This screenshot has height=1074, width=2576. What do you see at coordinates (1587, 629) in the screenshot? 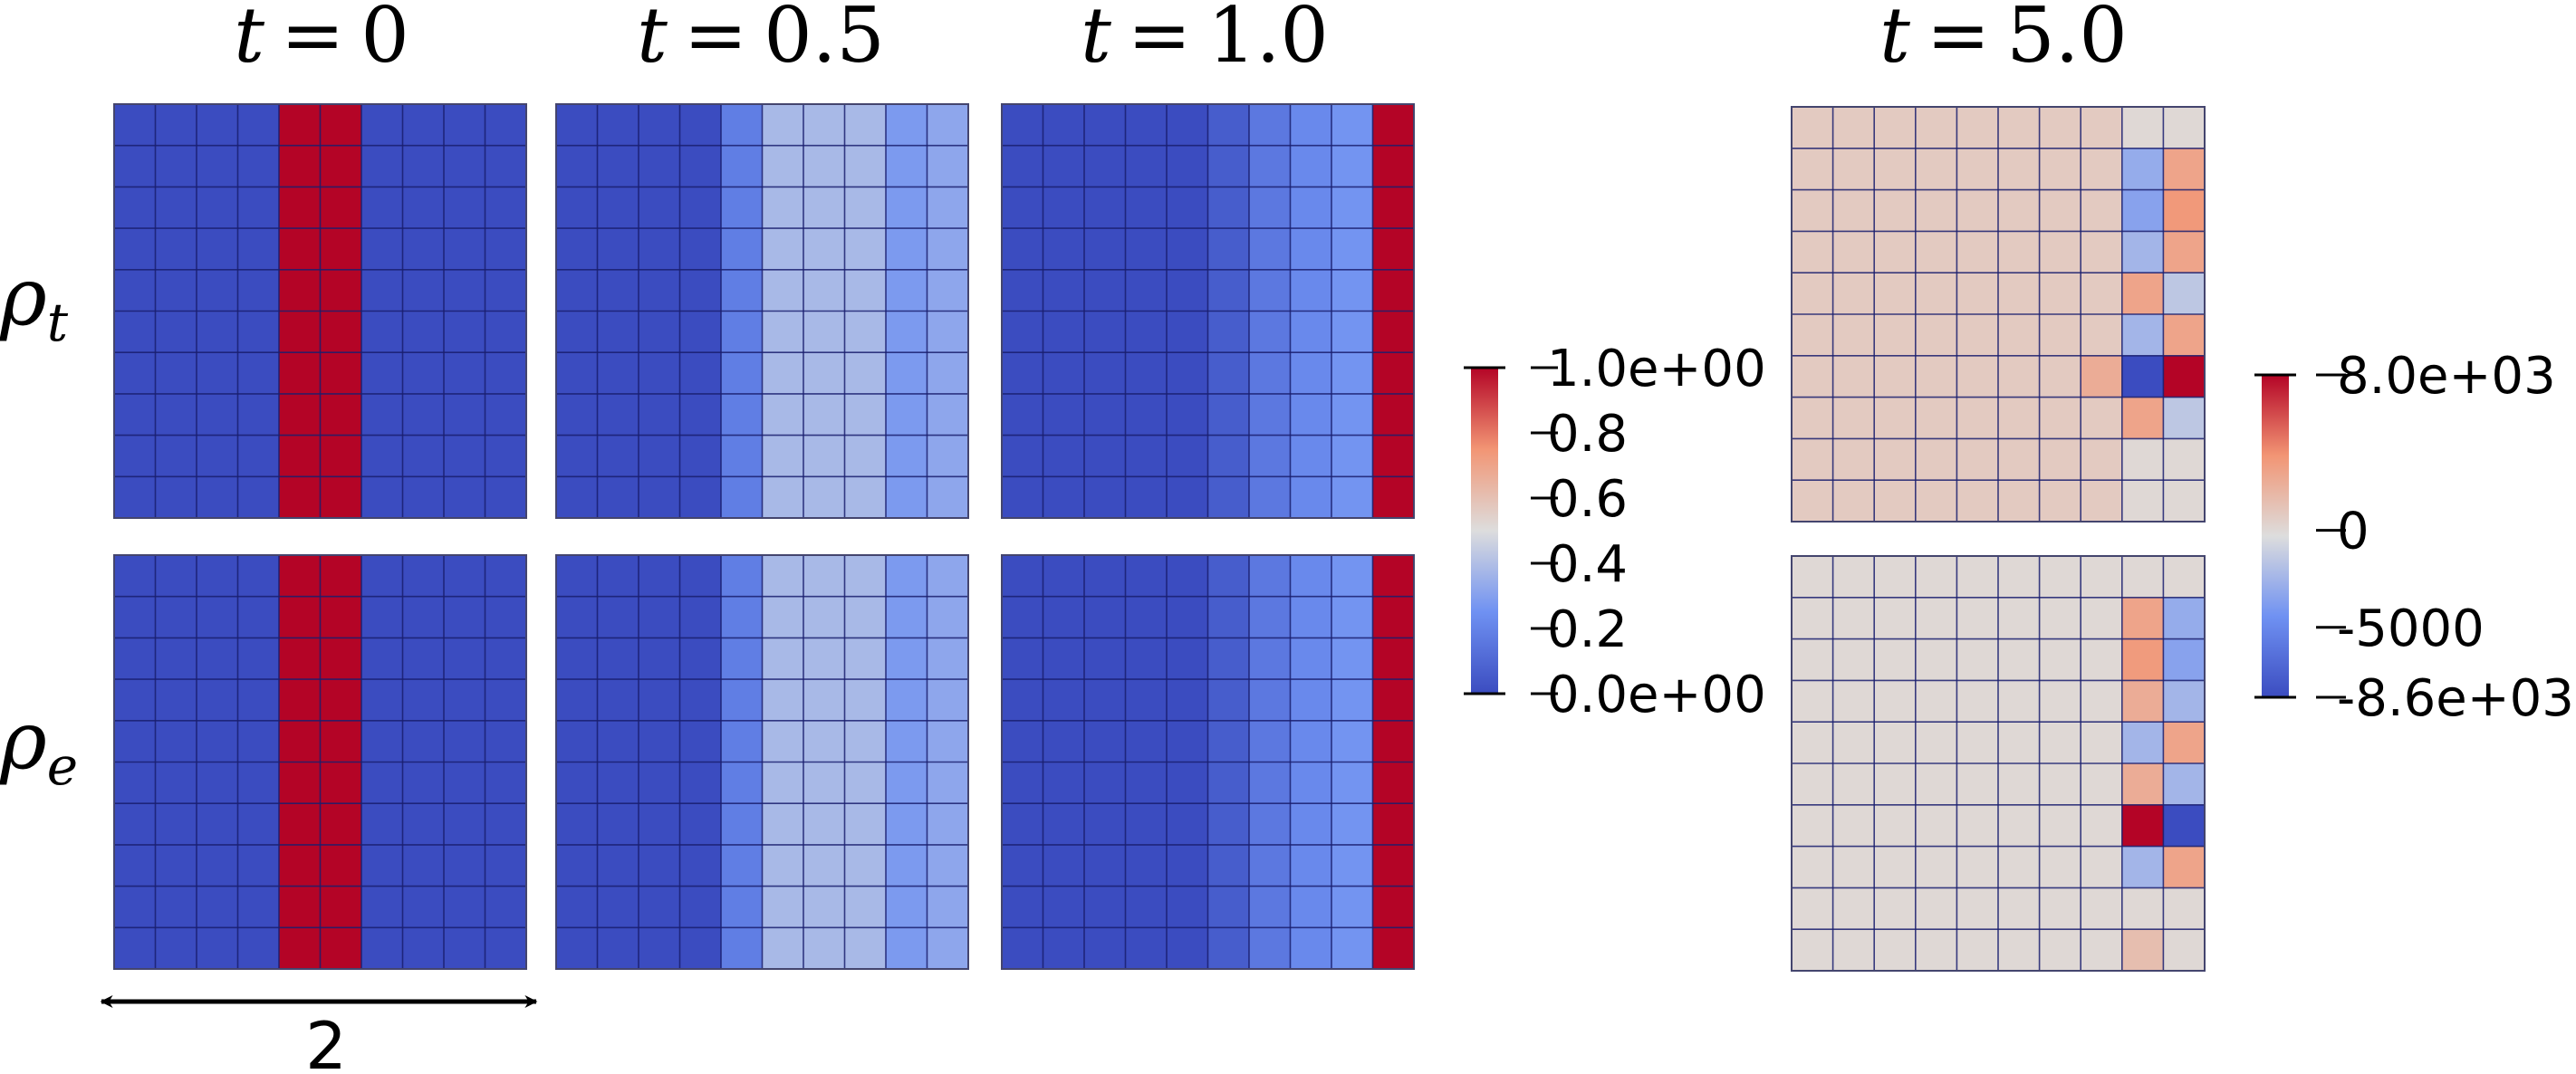
I see `colorbar-tick-label: 0.2` at bounding box center [1587, 629].